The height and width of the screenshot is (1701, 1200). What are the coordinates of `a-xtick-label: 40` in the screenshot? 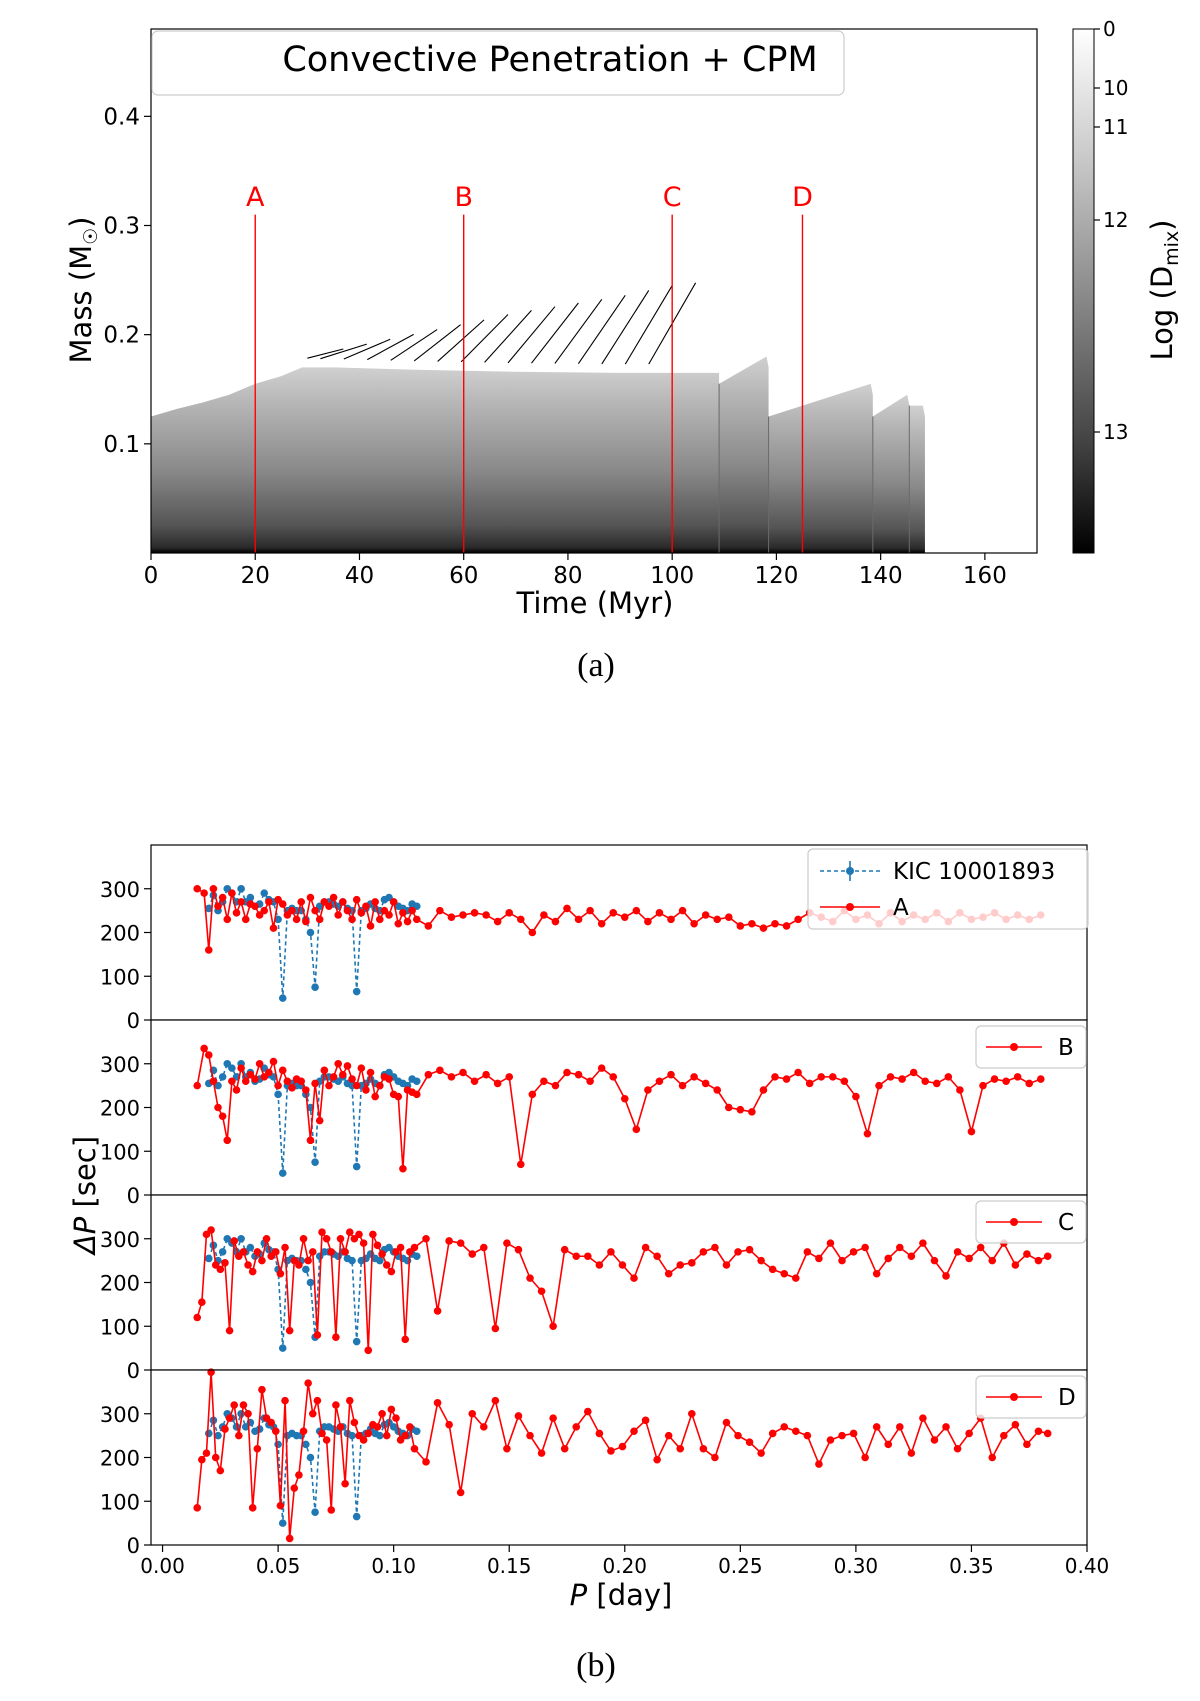 It's located at (359, 576).